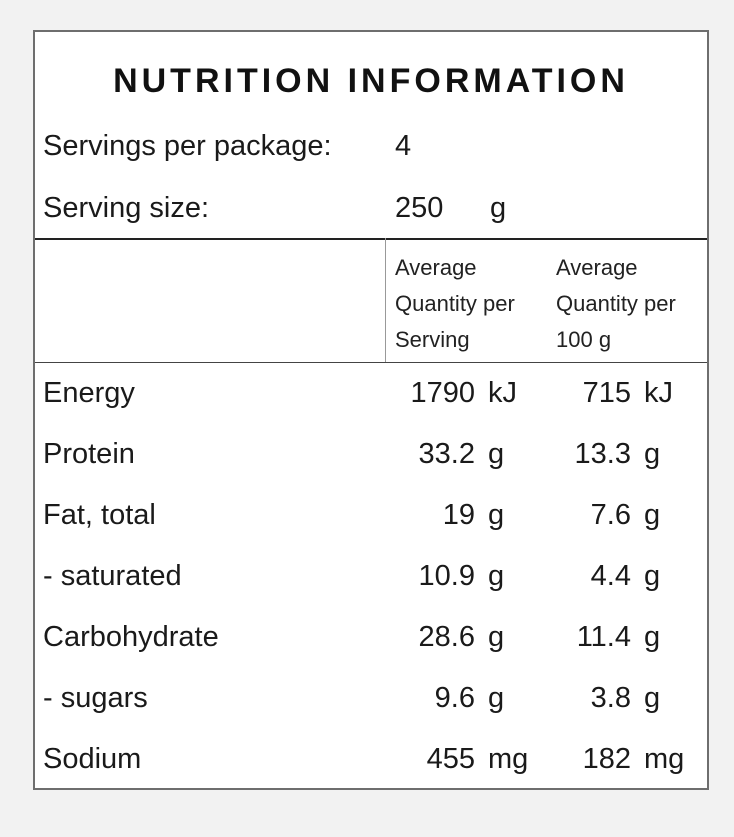 The width and height of the screenshot is (734, 837). Describe the element at coordinates (131, 637) in the screenshot. I see `nutrient-name: Carbohydrate` at that location.